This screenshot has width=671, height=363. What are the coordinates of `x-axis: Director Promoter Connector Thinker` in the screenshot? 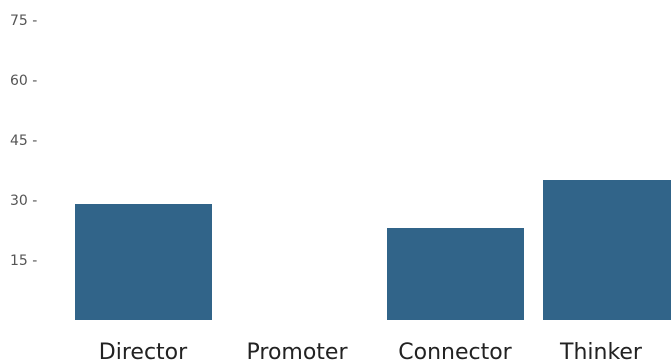 It's located at (371, 351).